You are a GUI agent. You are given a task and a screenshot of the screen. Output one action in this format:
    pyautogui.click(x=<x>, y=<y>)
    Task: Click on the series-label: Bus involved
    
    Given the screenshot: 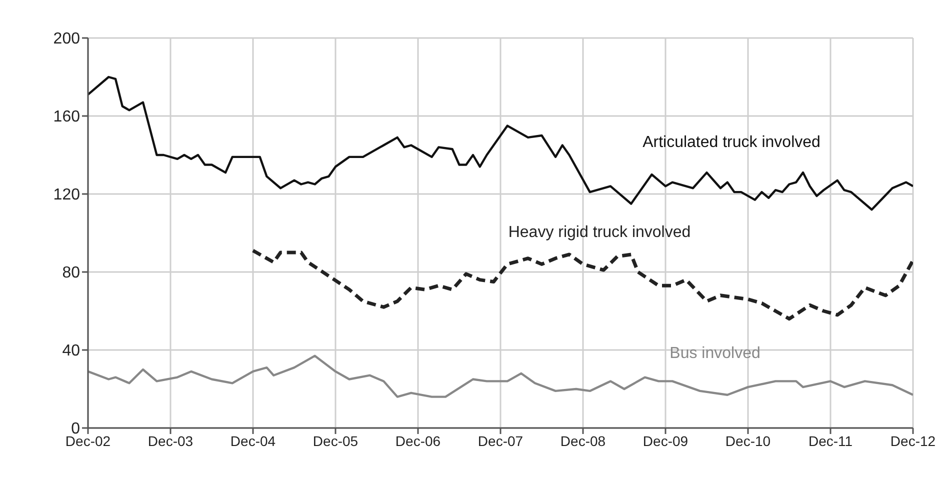 What is the action you would take?
    pyautogui.click(x=715, y=353)
    